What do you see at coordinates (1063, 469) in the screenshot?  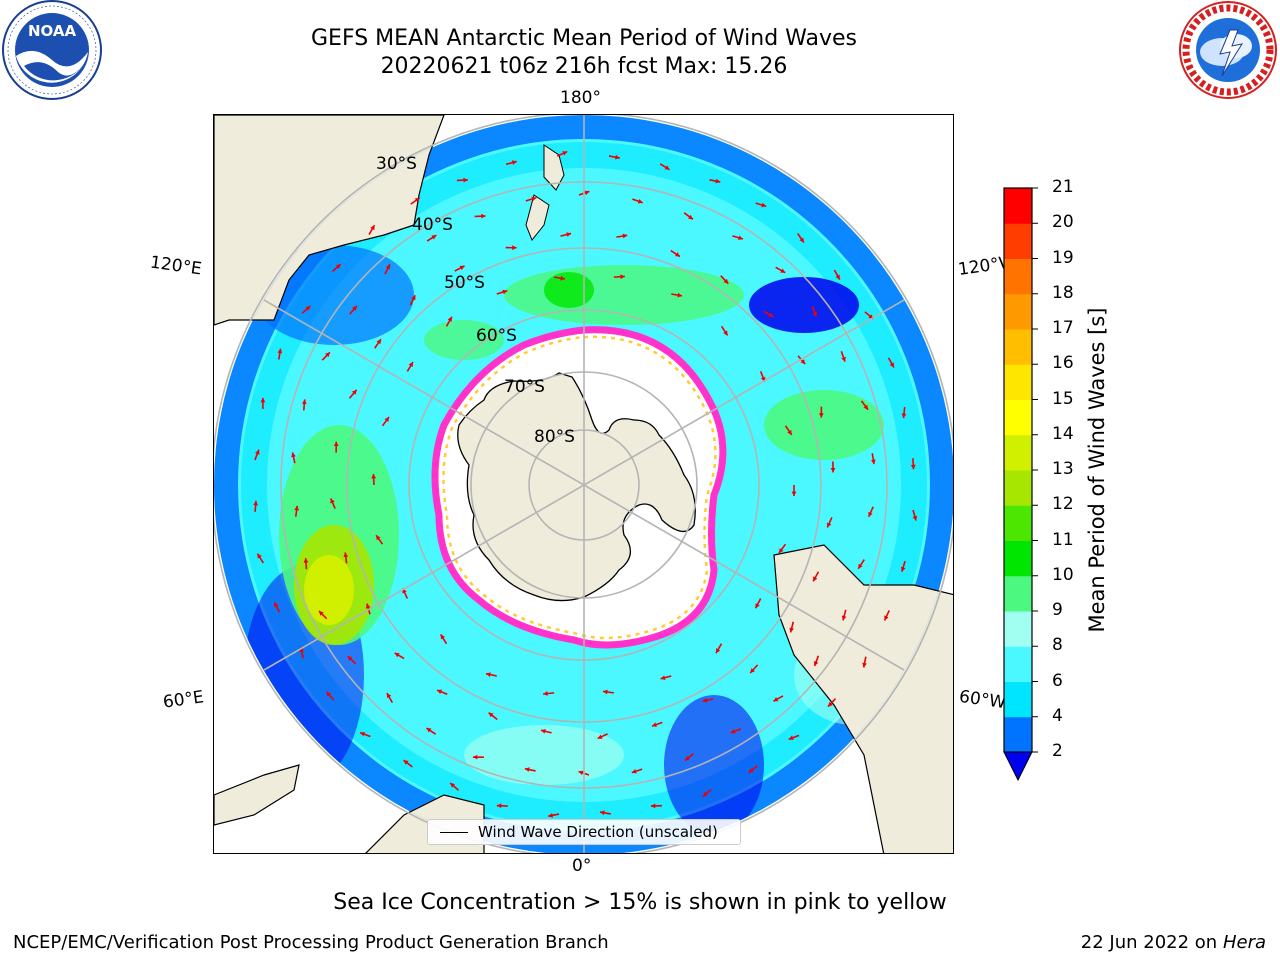 I see `colorbar-tick-label: 13` at bounding box center [1063, 469].